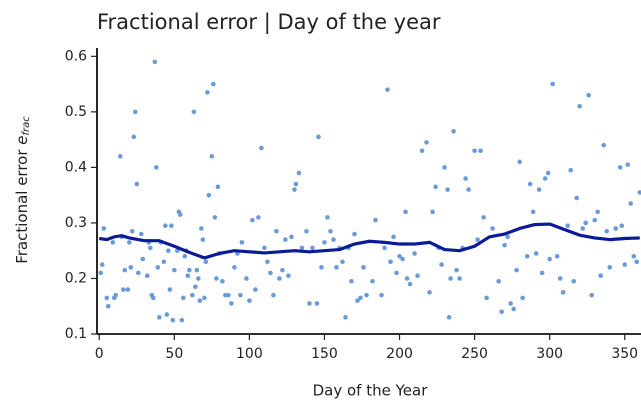 This screenshot has width=641, height=403. Describe the element at coordinates (76, 167) in the screenshot. I see `y-tick-label: 0.4` at that location.